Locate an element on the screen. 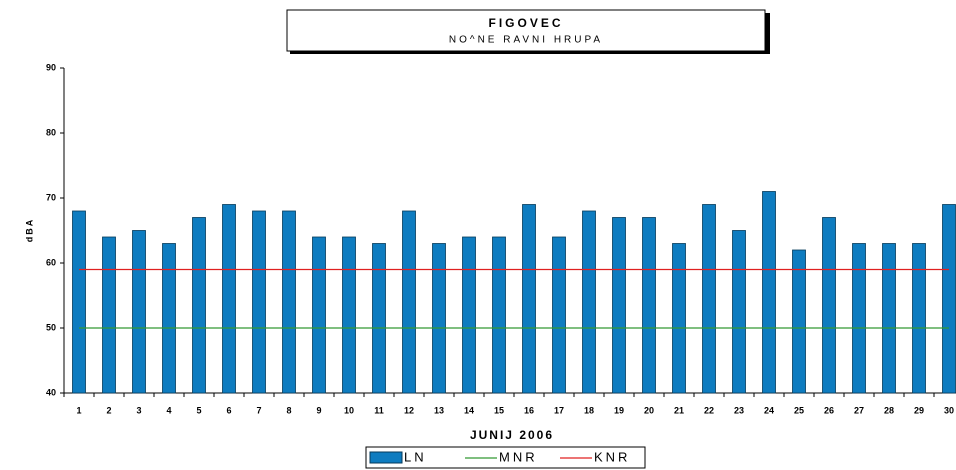  legend-box is located at coordinates (505, 457).